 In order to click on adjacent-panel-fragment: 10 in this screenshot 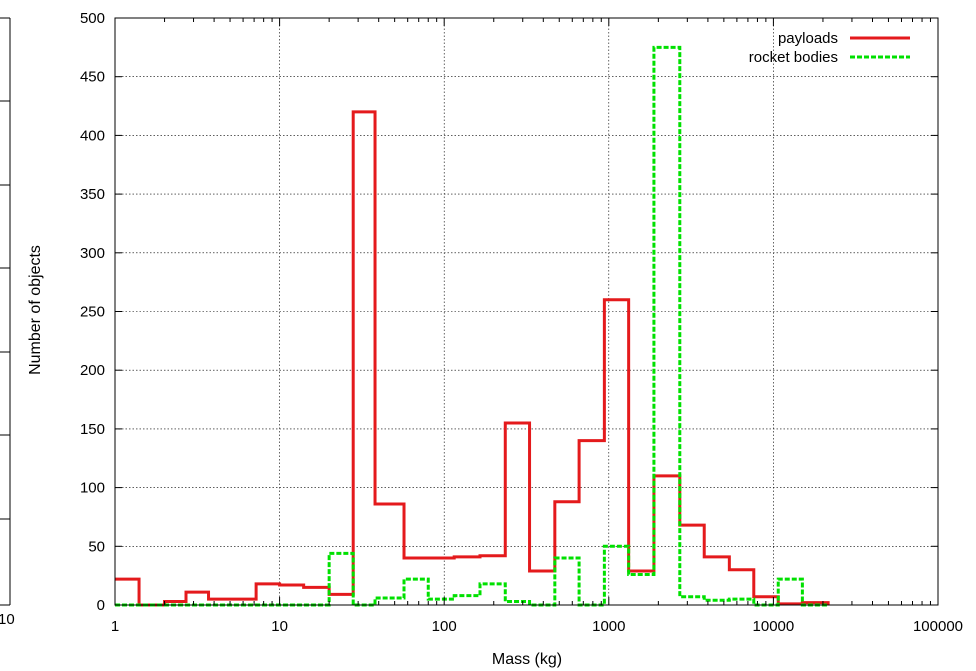, I will do `click(7, 322)`.